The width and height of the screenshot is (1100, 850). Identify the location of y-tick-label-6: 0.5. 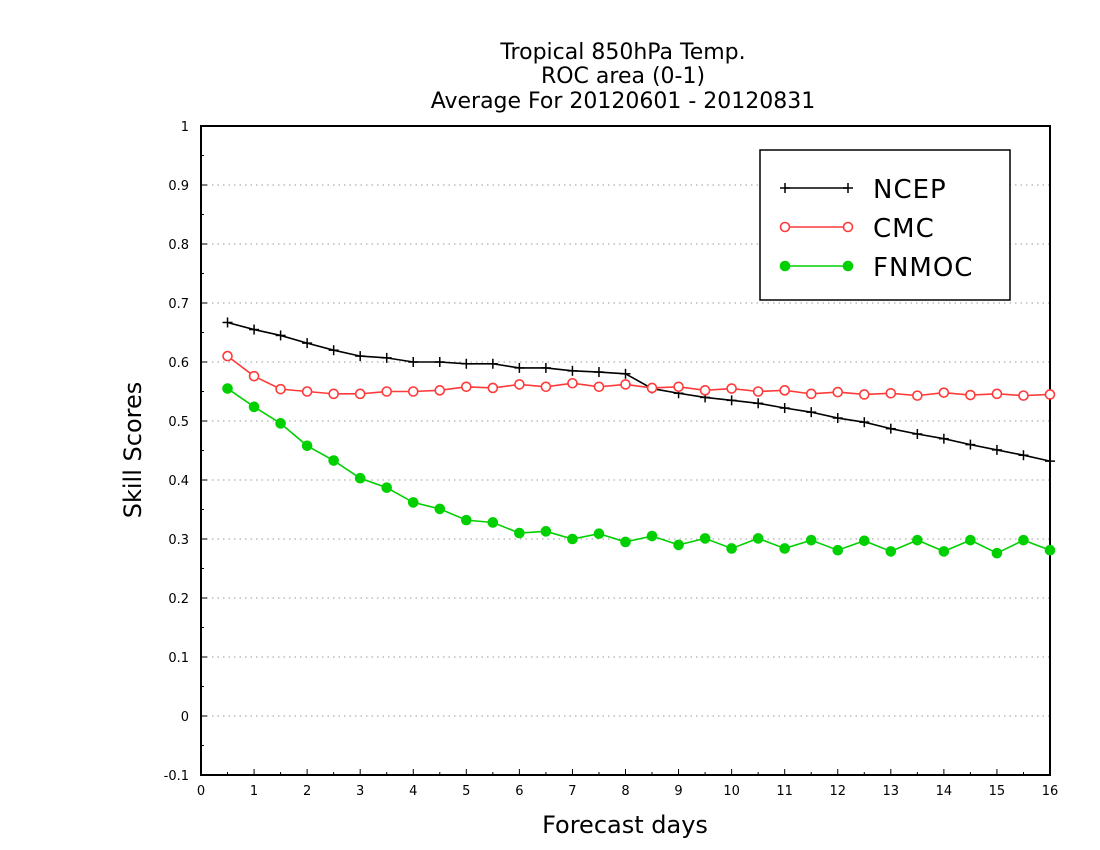
(178, 422).